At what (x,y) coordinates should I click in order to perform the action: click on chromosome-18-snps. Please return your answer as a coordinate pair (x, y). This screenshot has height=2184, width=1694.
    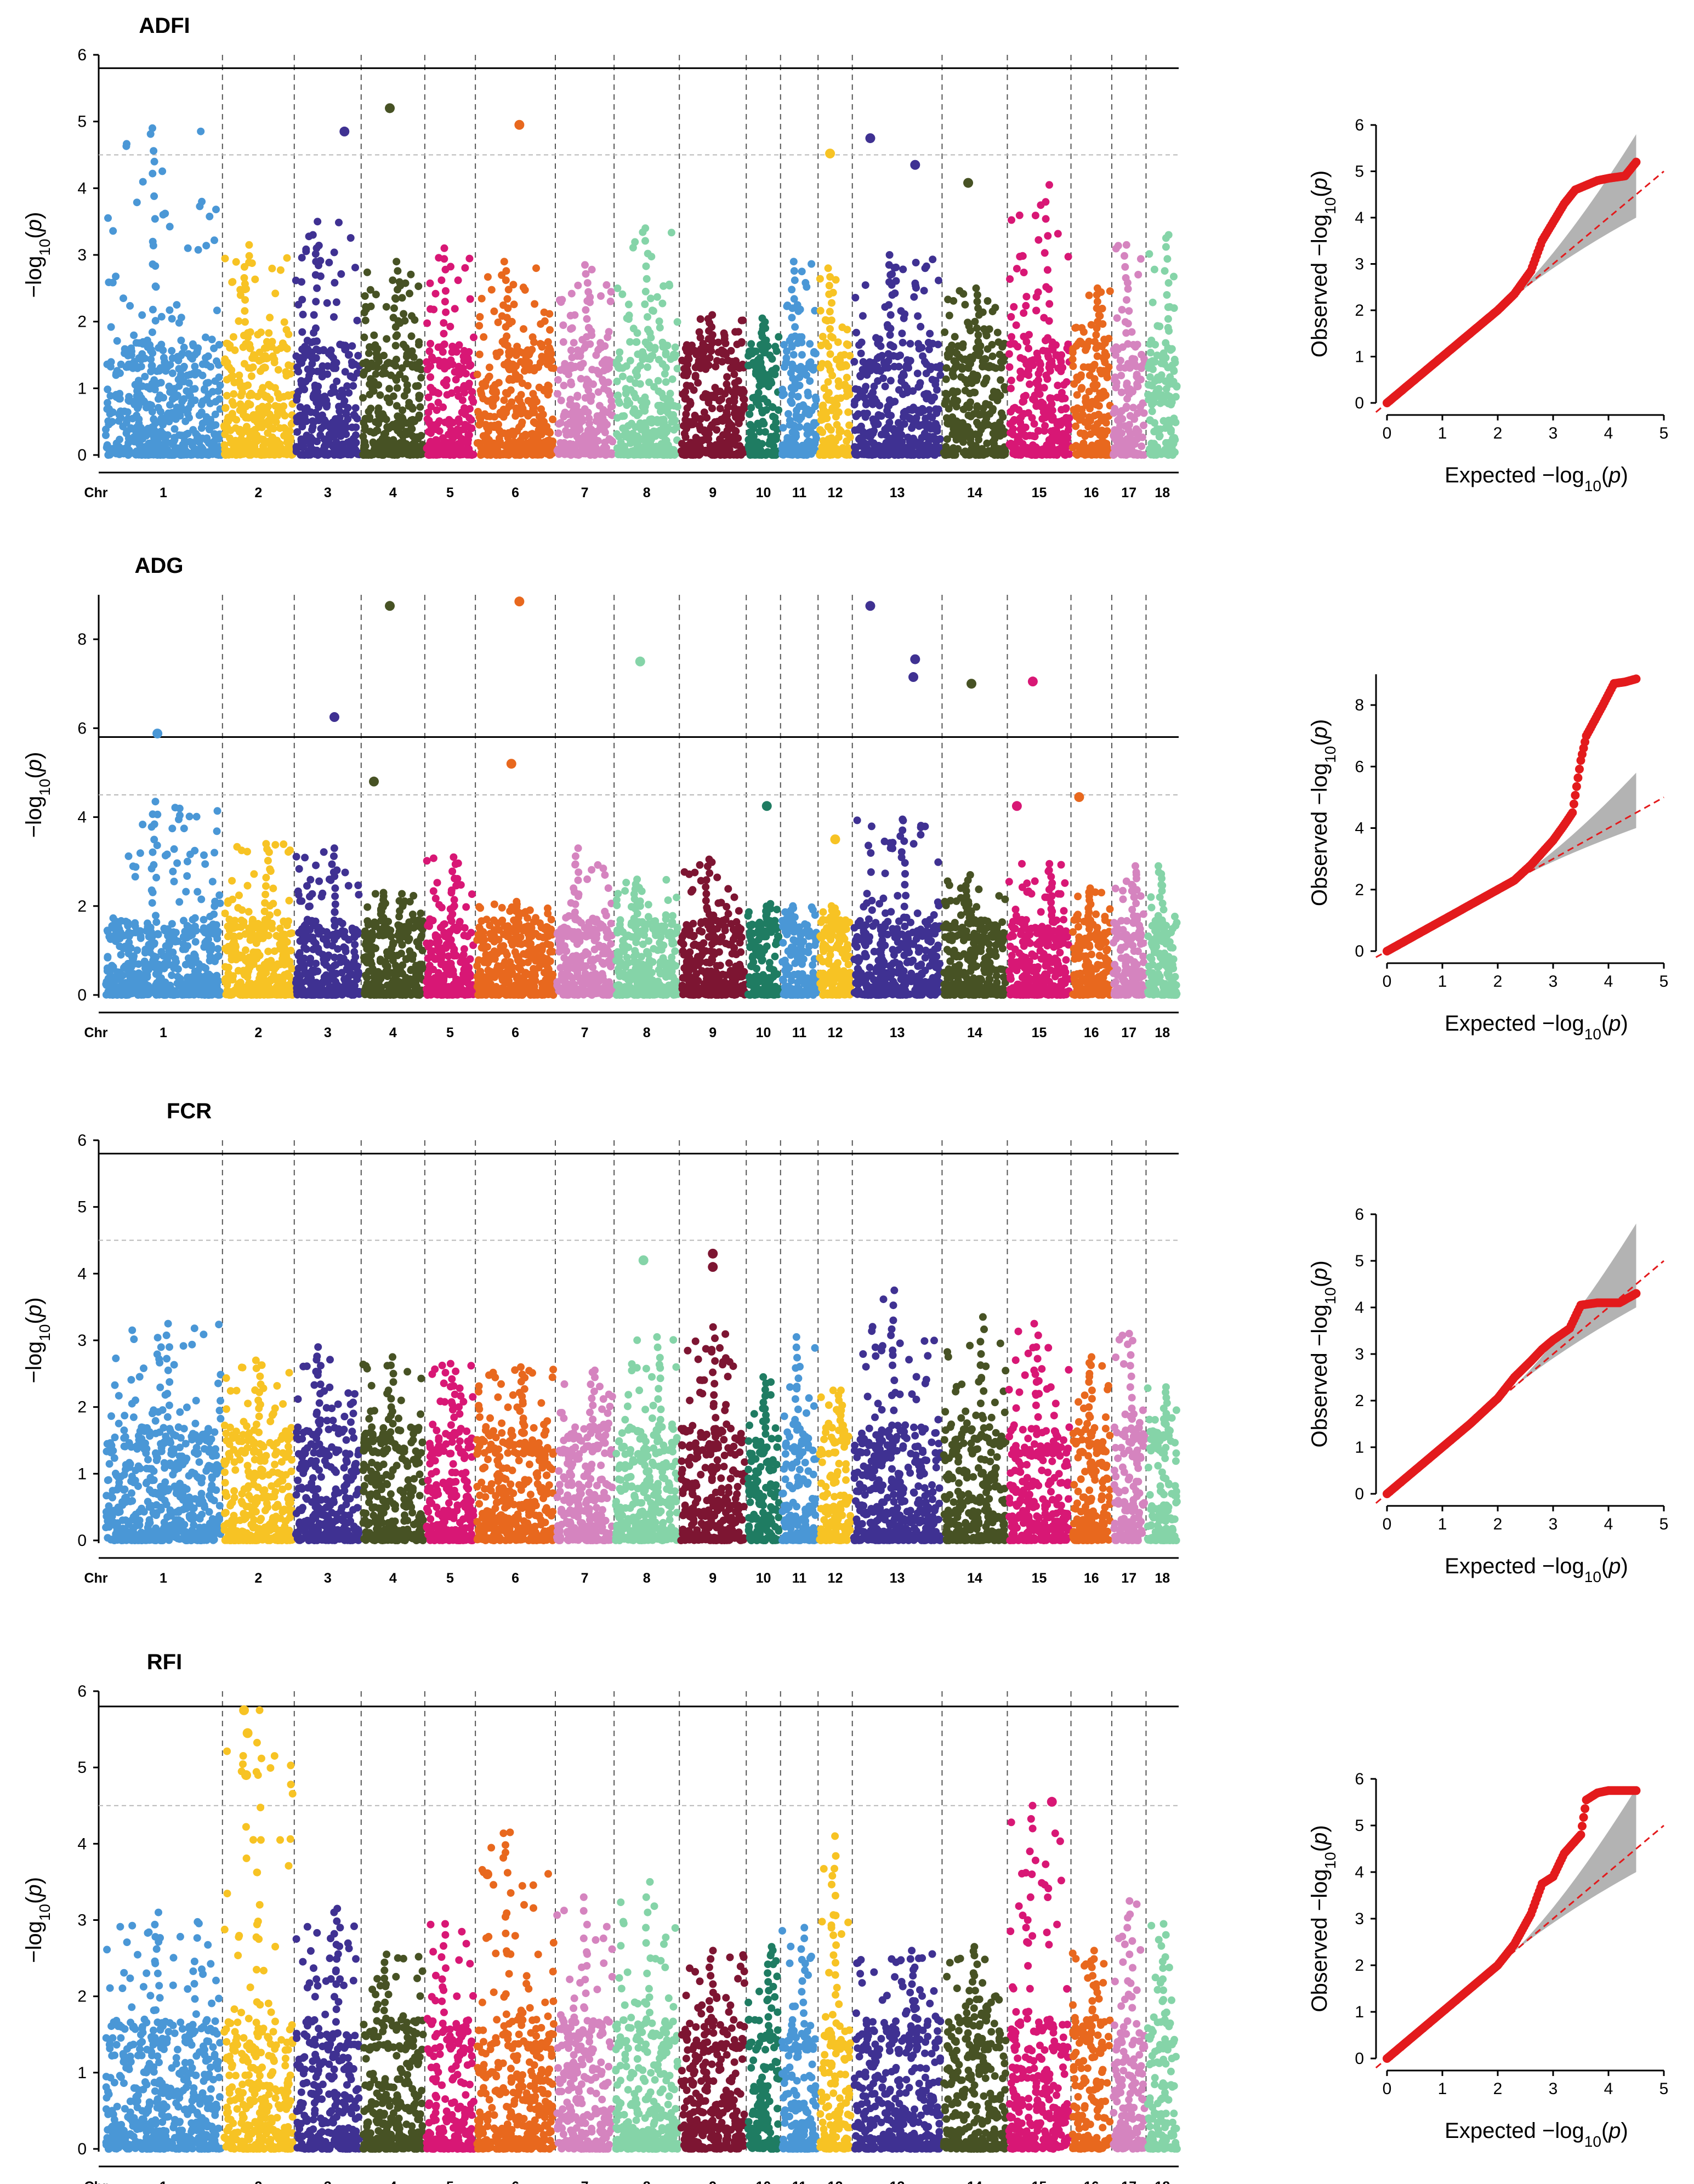
    Looking at the image, I should click on (1163, 1464).